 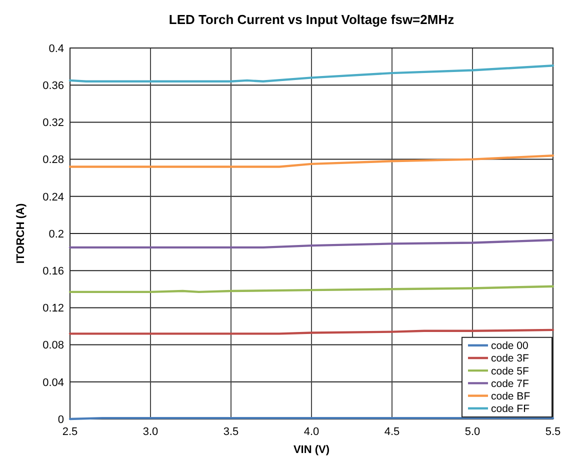 What do you see at coordinates (510, 371) in the screenshot?
I see `legend-label: code 5F` at bounding box center [510, 371].